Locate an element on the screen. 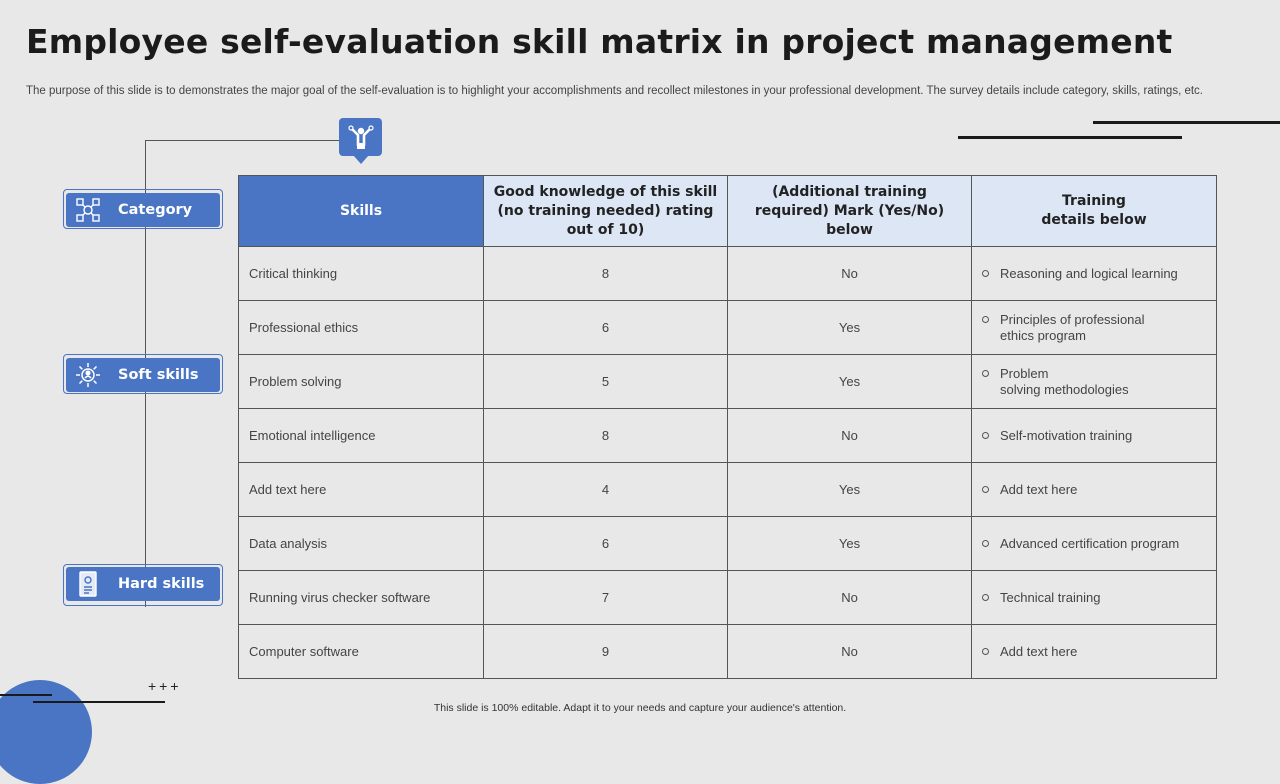 This screenshot has width=1280, height=784. rating-cell: 4 is located at coordinates (605, 489).